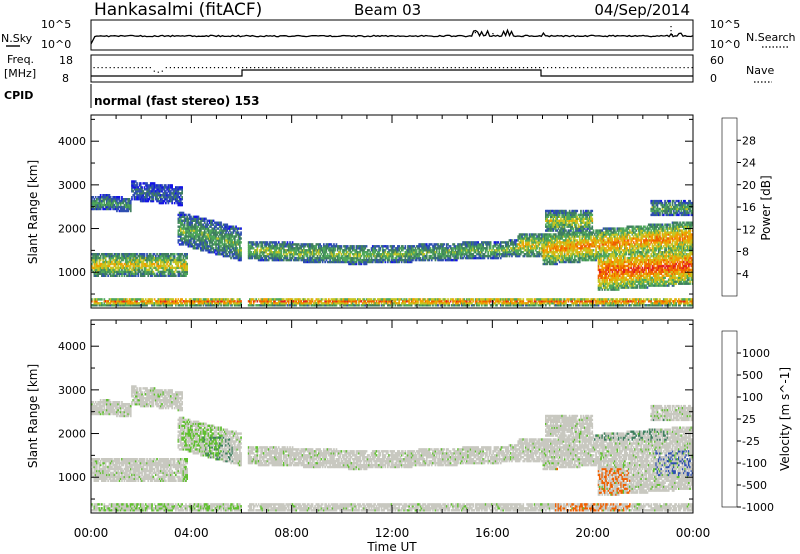 This screenshot has height=554, width=800. What do you see at coordinates (642, 10) in the screenshot?
I see `date-label: 04/Sep/2014` at bounding box center [642, 10].